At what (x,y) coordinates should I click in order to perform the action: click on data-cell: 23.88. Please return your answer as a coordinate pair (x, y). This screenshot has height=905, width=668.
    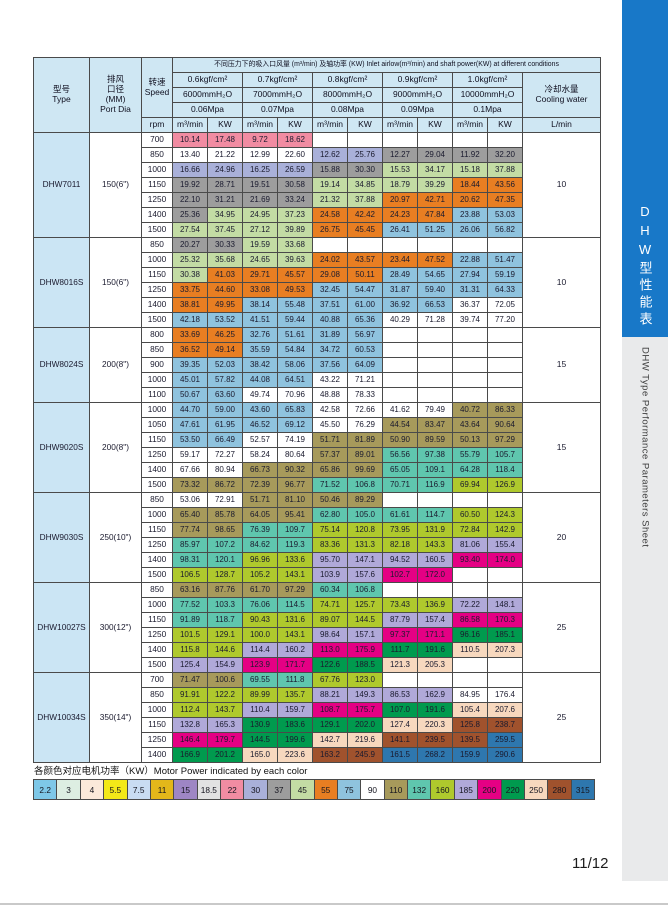
    Looking at the image, I should click on (470, 215).